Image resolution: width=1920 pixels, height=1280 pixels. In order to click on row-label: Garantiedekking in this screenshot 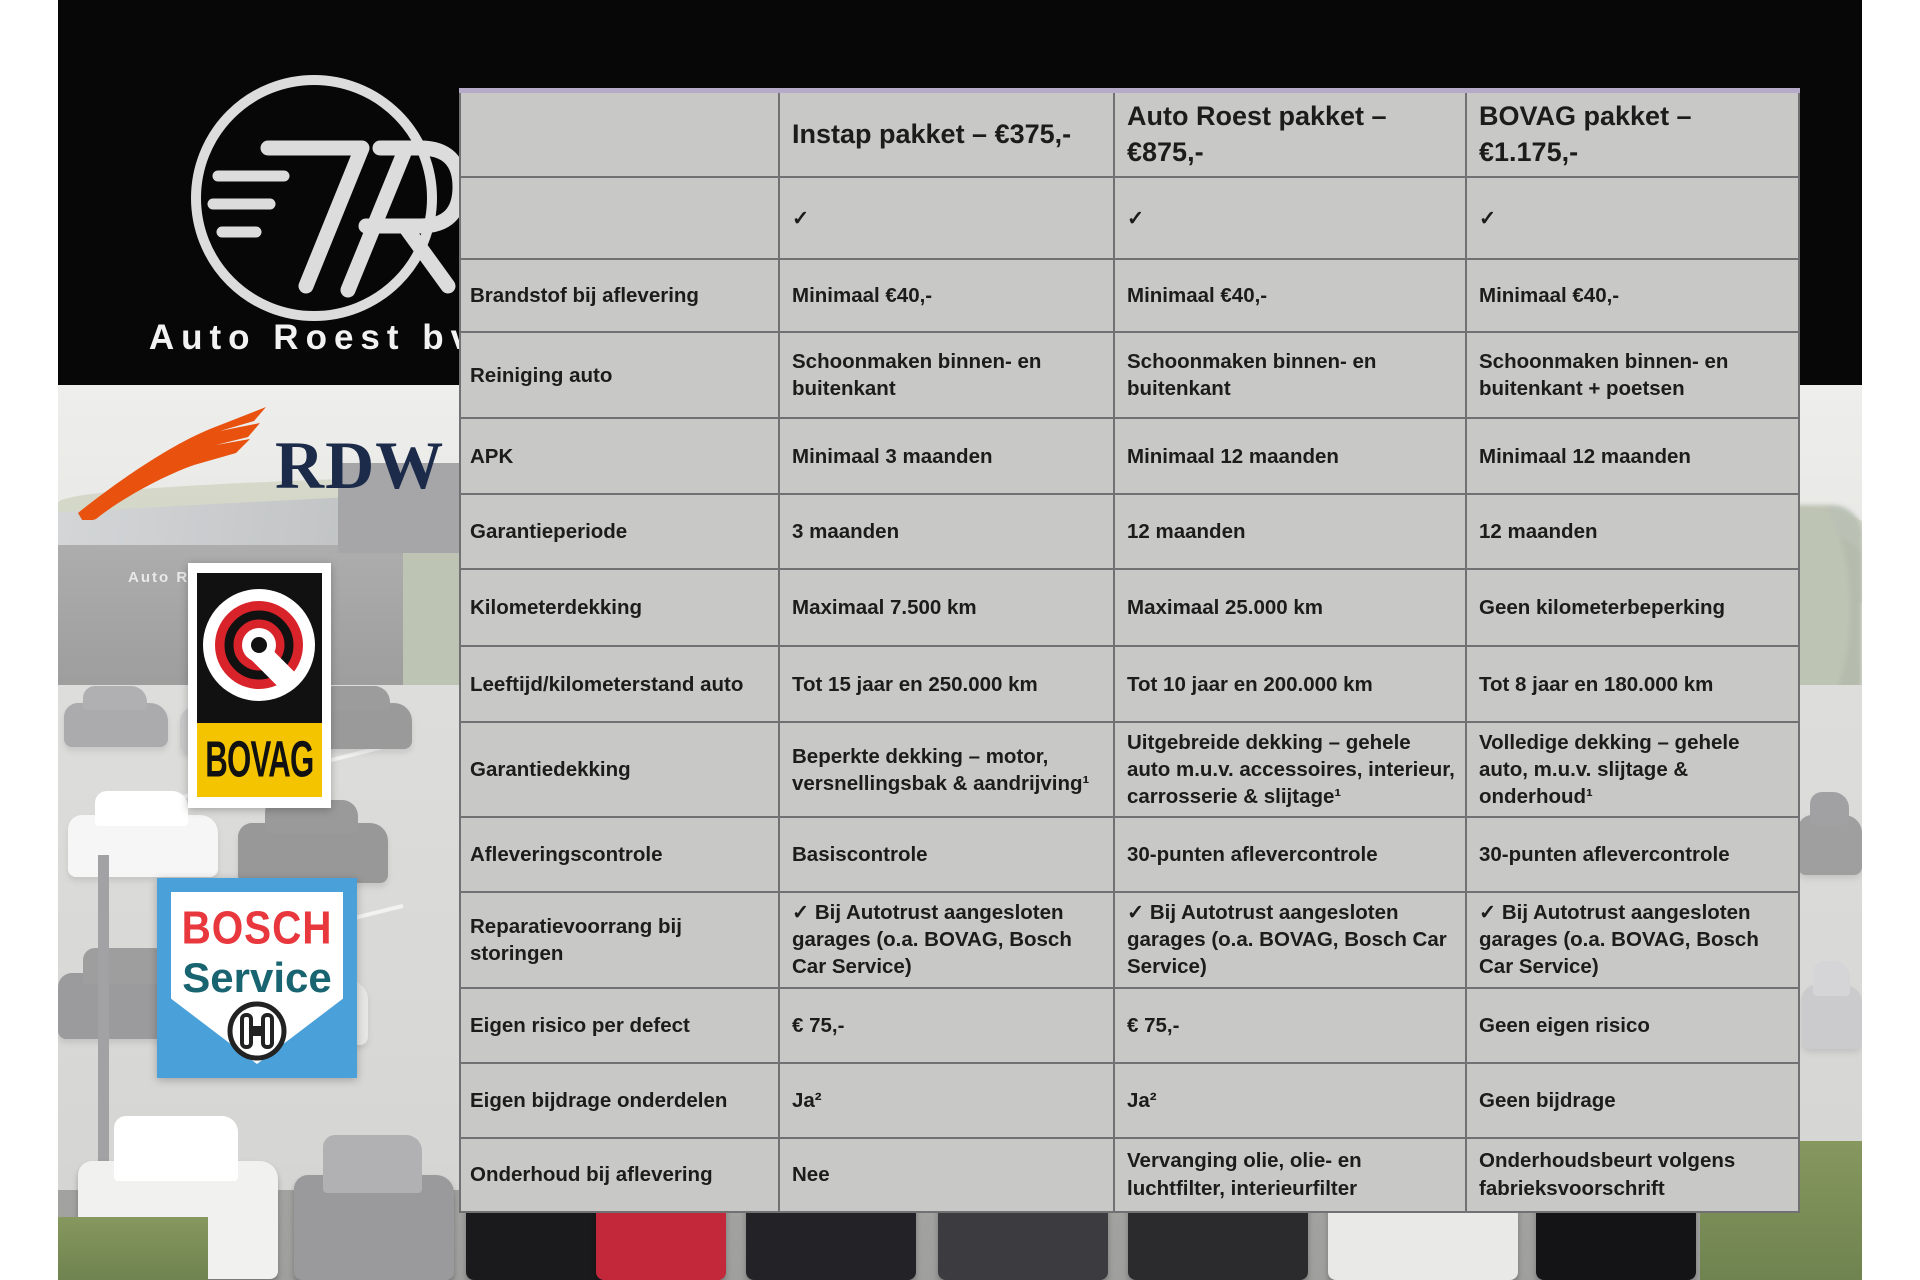, I will do `click(619, 770)`.